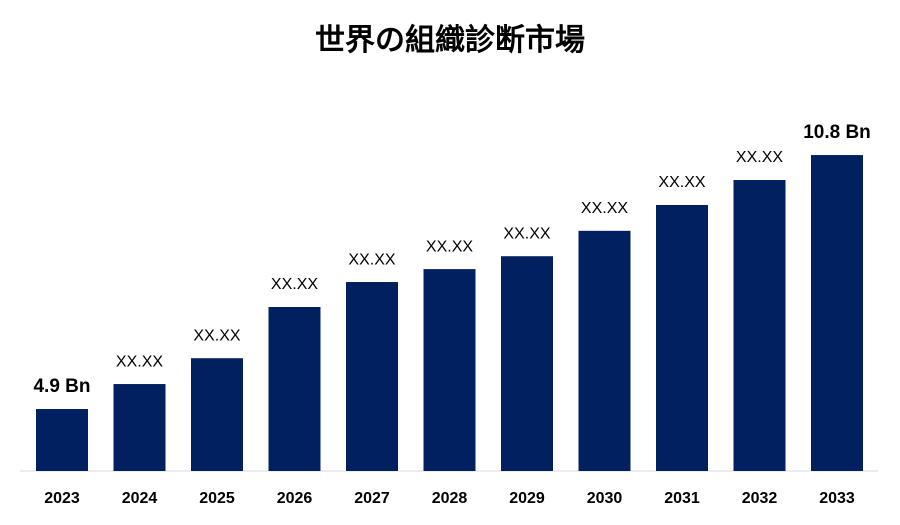  What do you see at coordinates (450, 40) in the screenshot?
I see `chart-title: 世界の組織診断市場` at bounding box center [450, 40].